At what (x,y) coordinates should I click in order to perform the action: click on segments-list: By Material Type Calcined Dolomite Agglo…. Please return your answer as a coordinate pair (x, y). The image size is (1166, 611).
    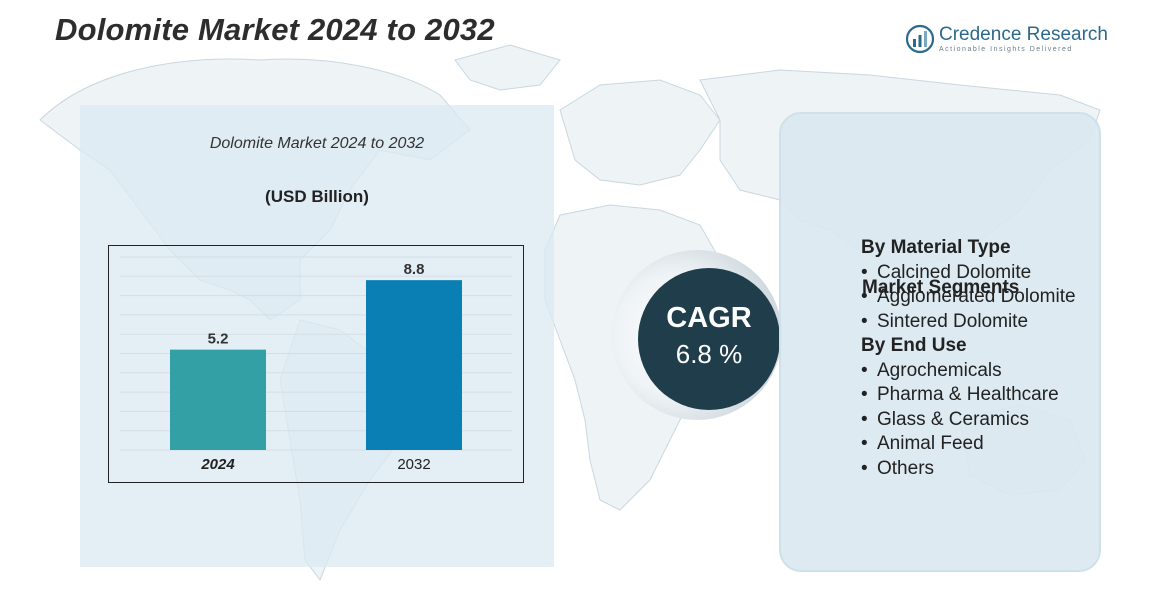
    Looking at the image, I should click on (981, 358).